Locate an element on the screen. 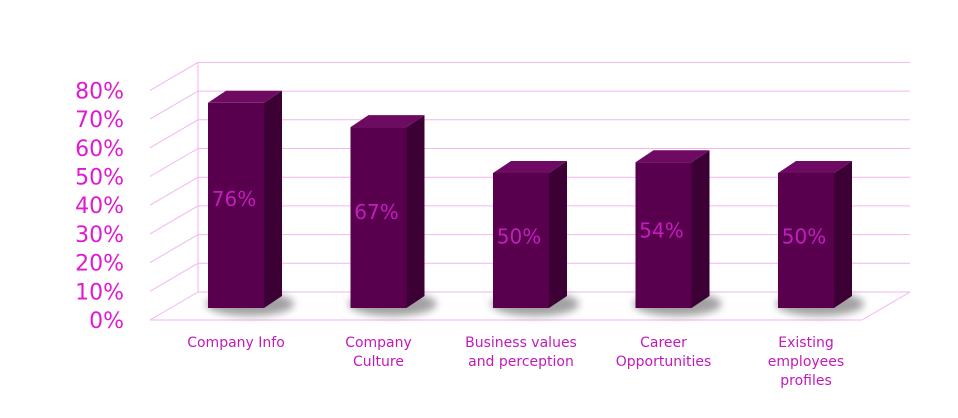  category-label-line: Business values is located at coordinates (521, 343).